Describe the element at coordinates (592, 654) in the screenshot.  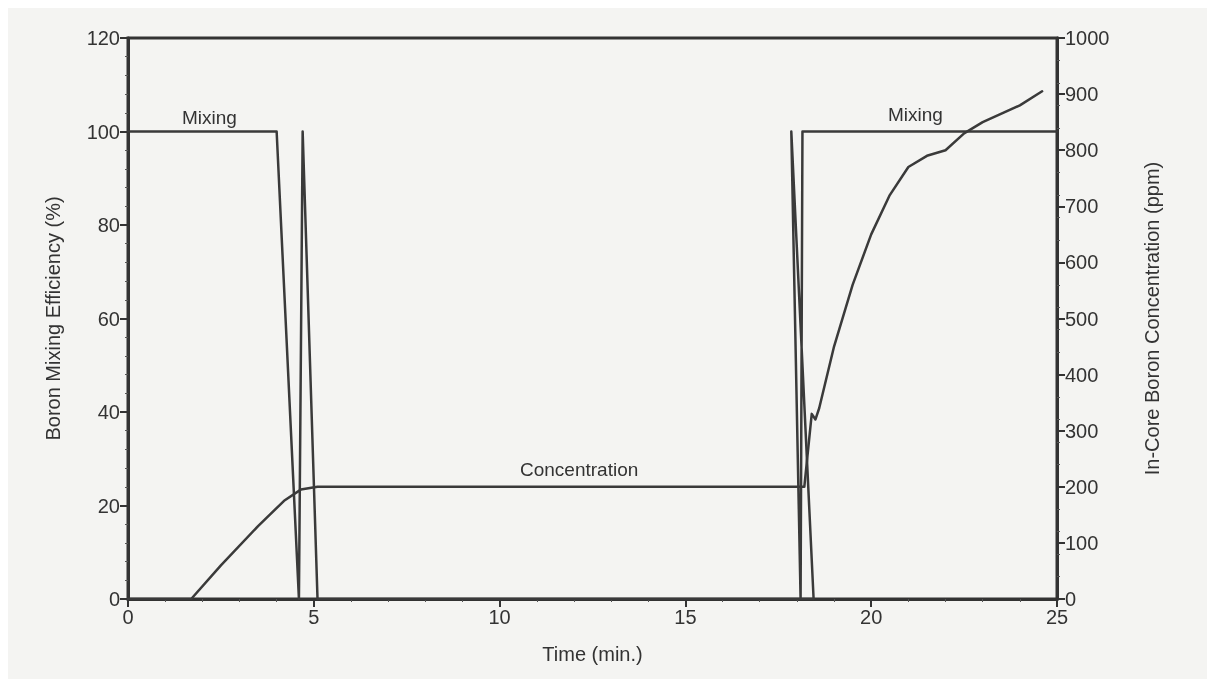
I see `x-axis-title: Time (min.)` at that location.